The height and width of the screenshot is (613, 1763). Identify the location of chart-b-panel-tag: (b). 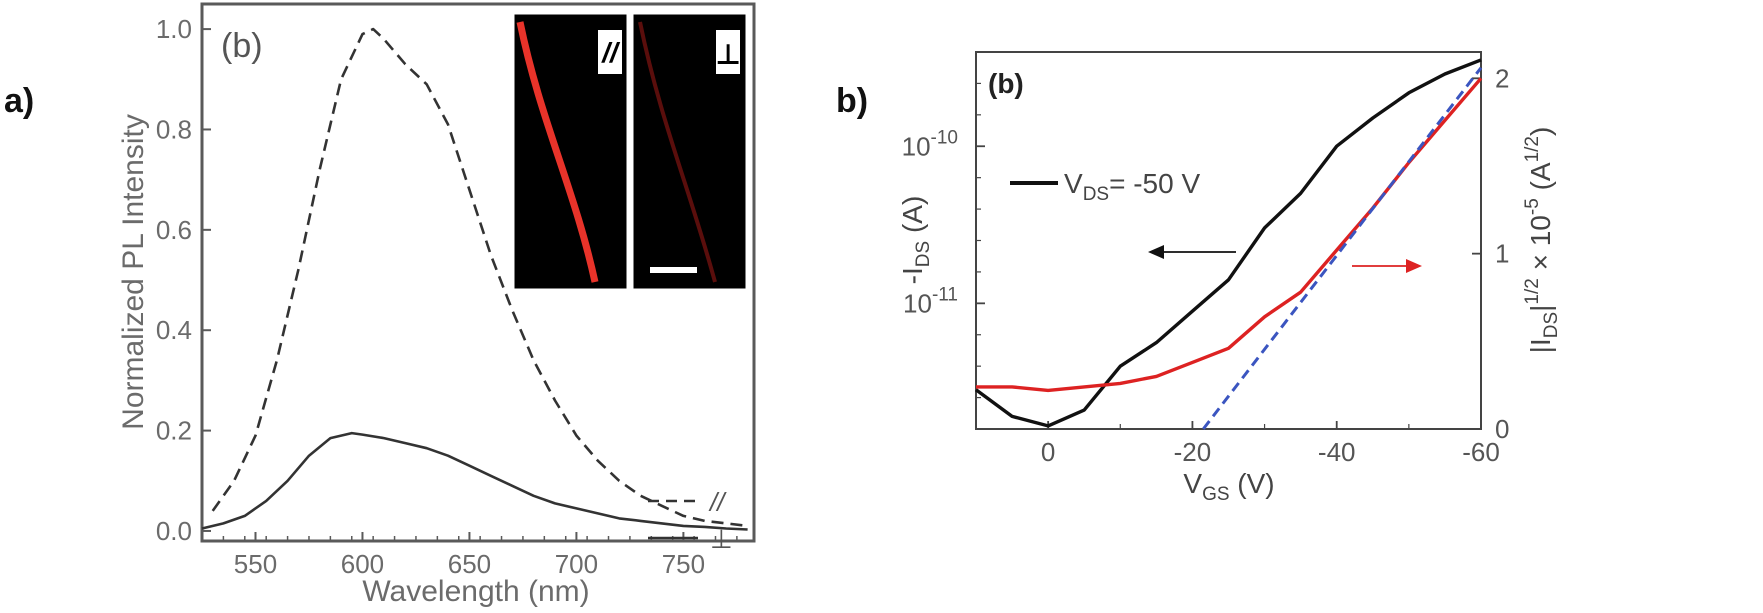
(1006, 83).